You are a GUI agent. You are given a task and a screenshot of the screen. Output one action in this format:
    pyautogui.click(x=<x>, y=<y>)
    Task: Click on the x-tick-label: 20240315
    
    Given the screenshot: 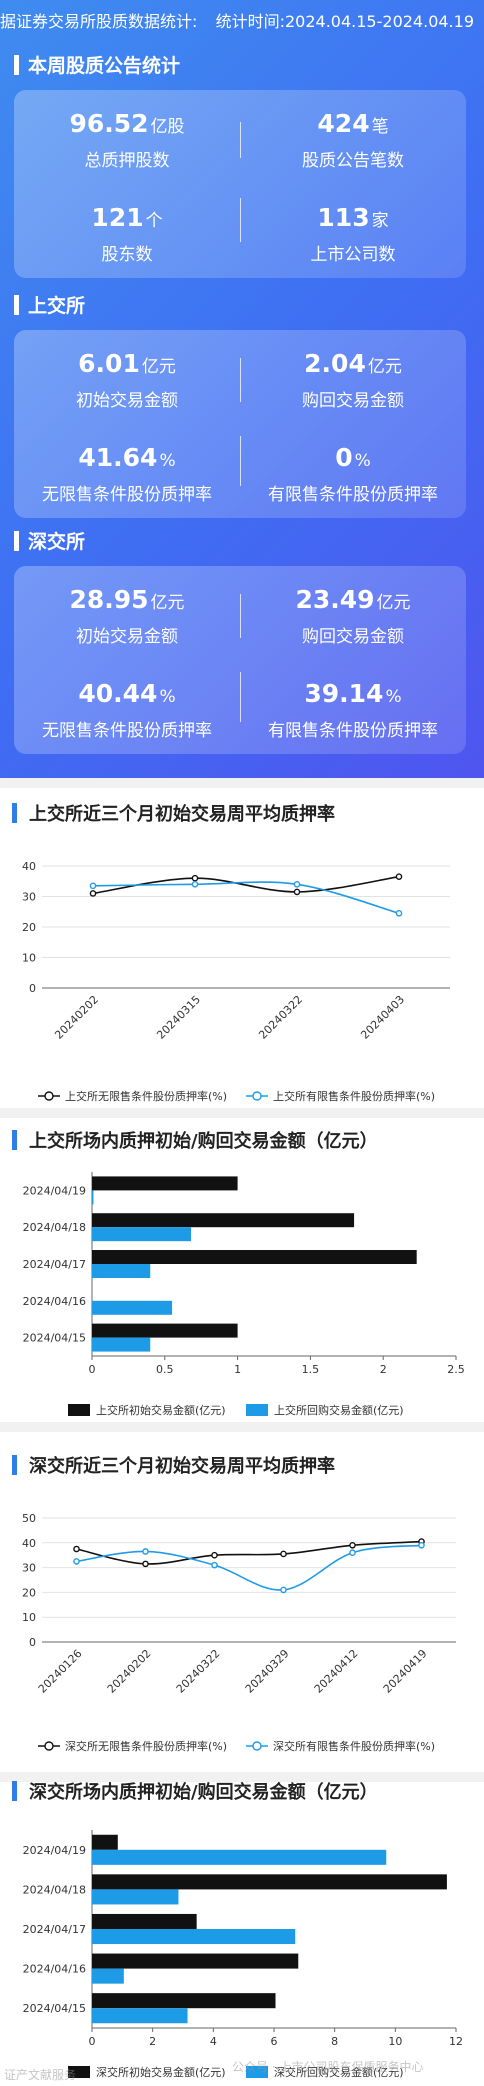 What is the action you would take?
    pyautogui.click(x=178, y=1017)
    